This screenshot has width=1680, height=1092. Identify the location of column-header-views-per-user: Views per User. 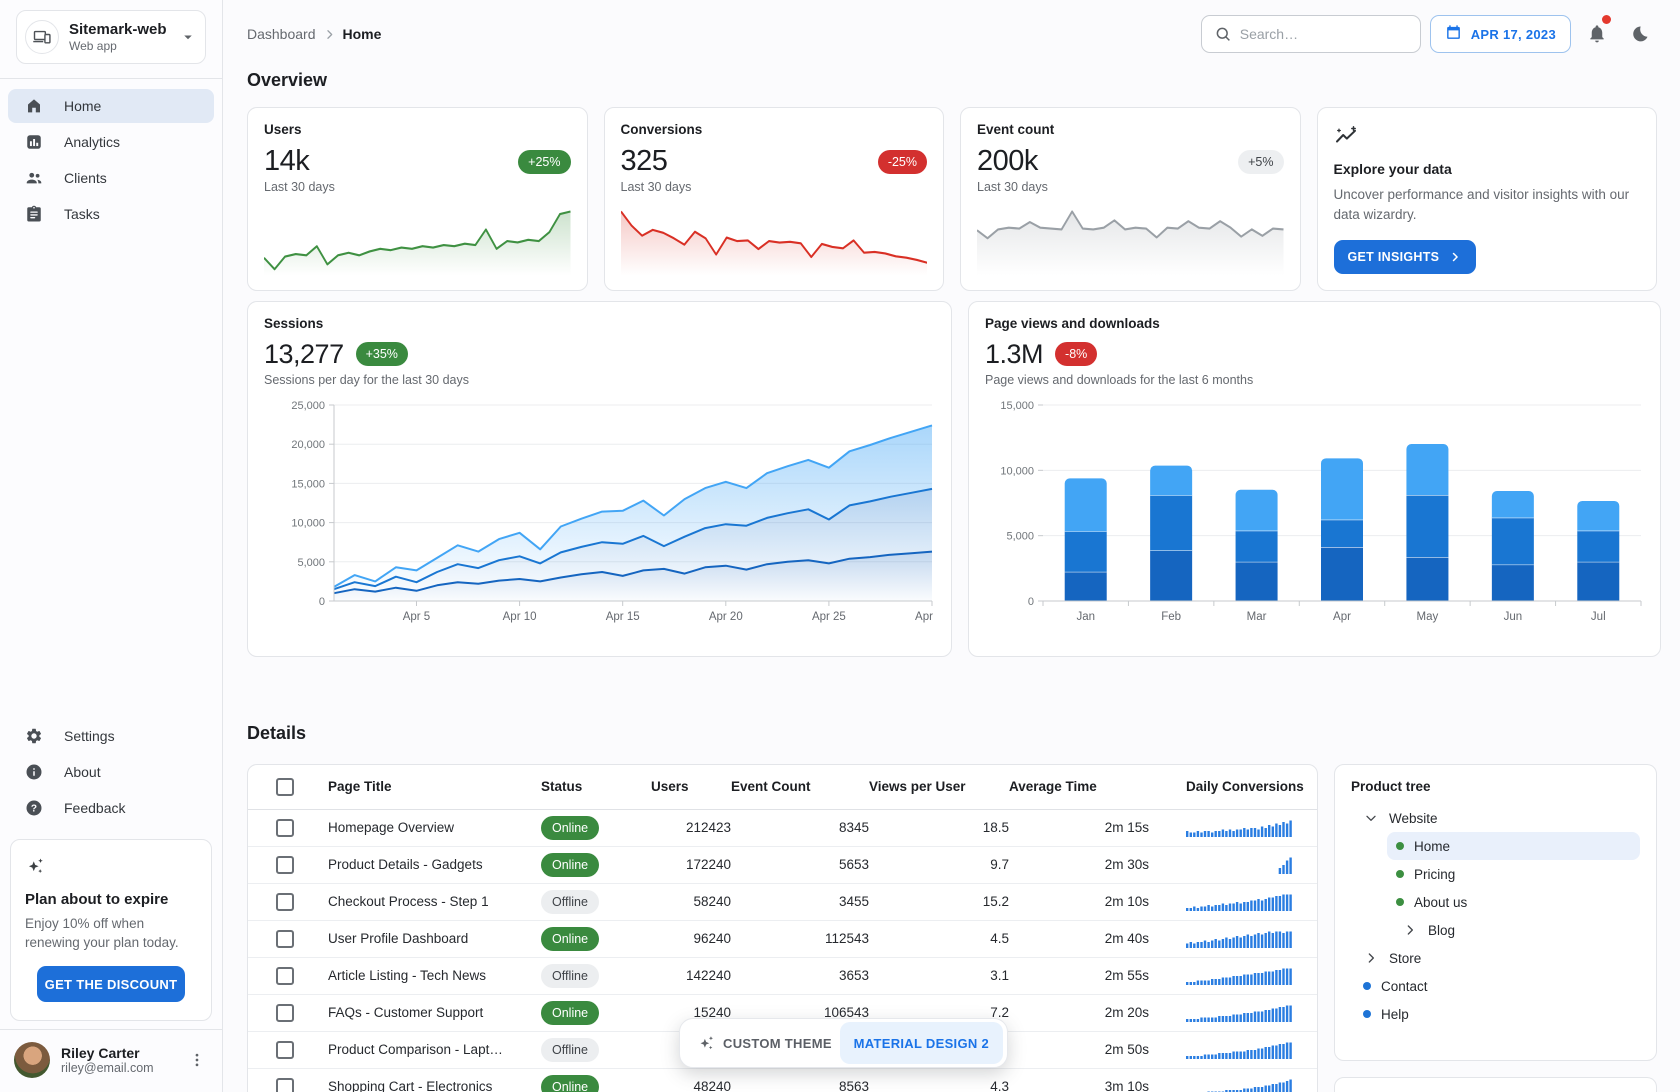
(939, 787).